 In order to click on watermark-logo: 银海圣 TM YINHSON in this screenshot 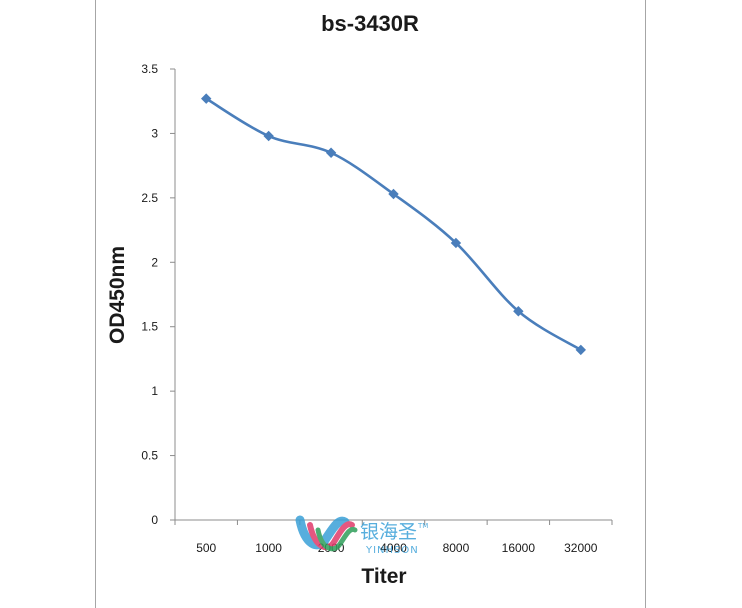, I will do `click(361, 535)`.